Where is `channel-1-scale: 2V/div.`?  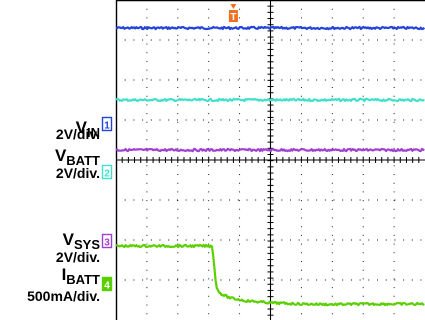 channel-1-scale: 2V/div. is located at coordinates (78, 134).